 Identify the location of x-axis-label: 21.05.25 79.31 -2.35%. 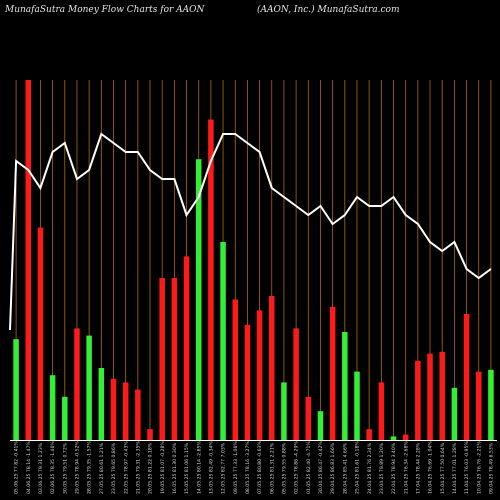
(138, 467).